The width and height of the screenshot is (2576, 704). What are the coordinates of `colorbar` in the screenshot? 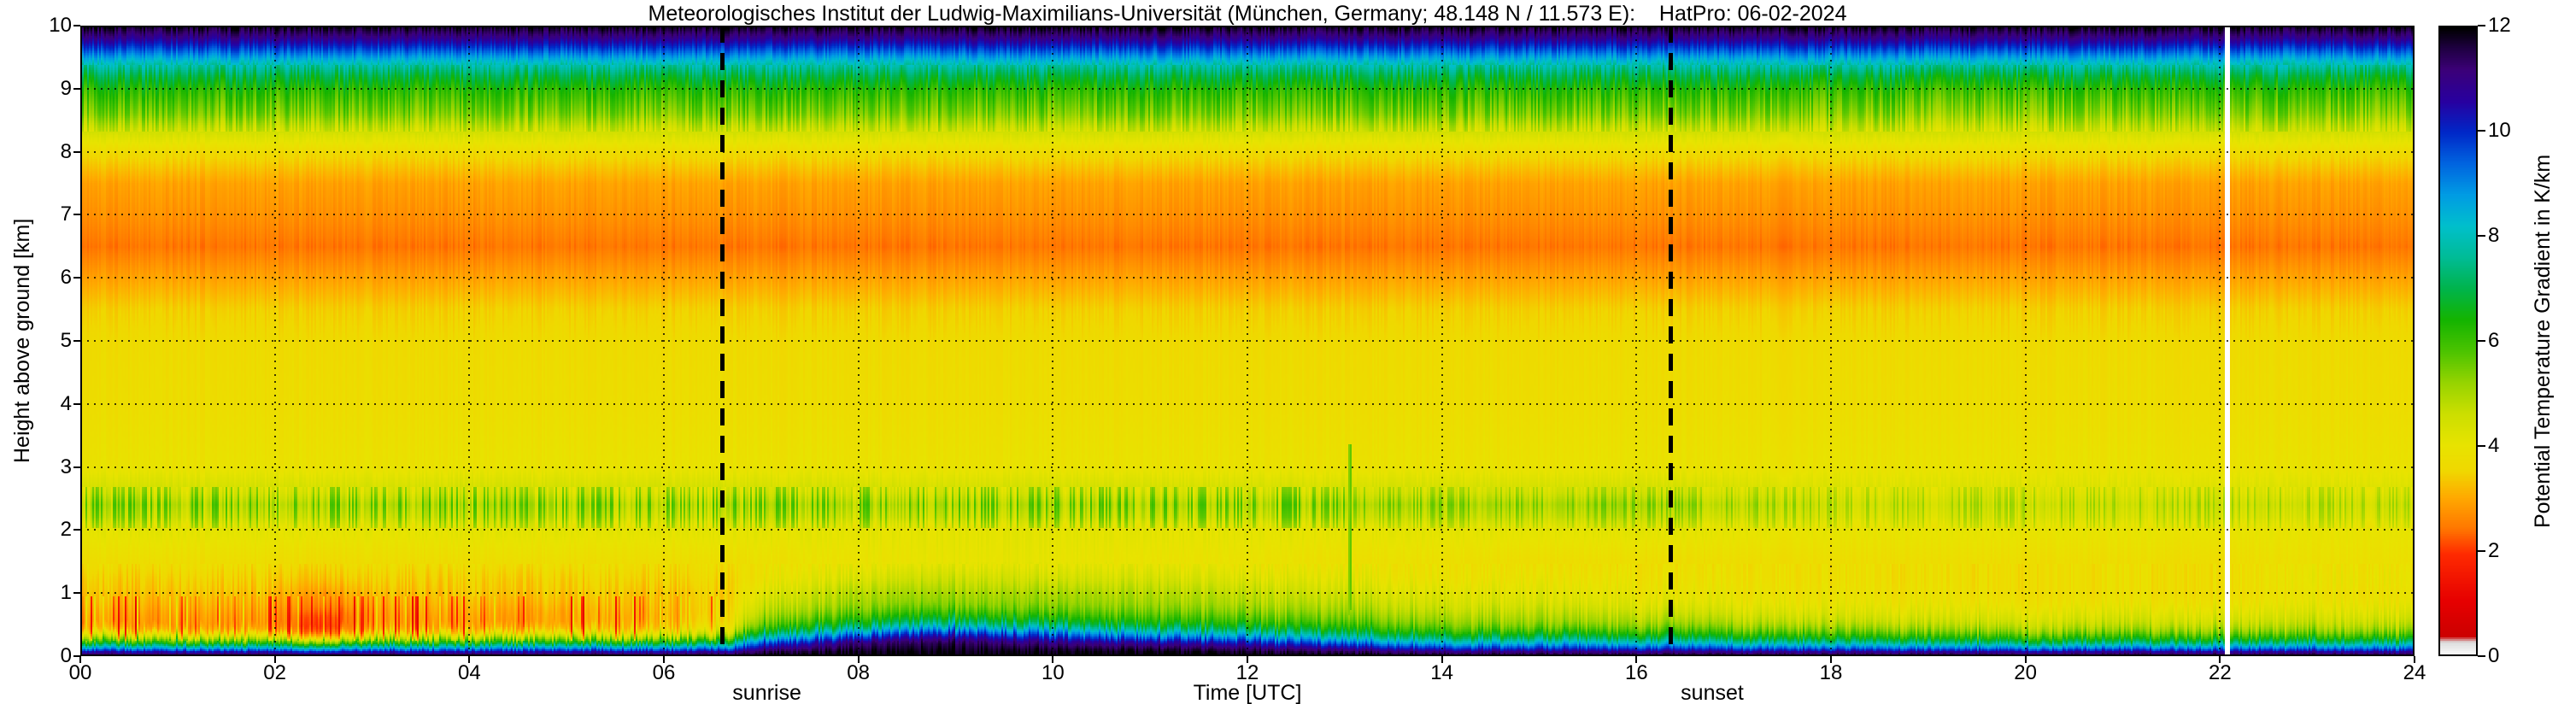 It's located at (2458, 341).